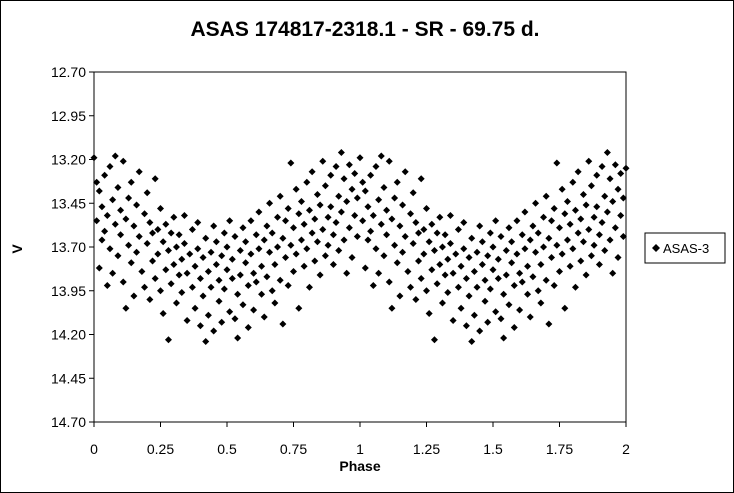 The width and height of the screenshot is (734, 493). What do you see at coordinates (227, 449) in the screenshot?
I see `x-tick-label: 0.5` at bounding box center [227, 449].